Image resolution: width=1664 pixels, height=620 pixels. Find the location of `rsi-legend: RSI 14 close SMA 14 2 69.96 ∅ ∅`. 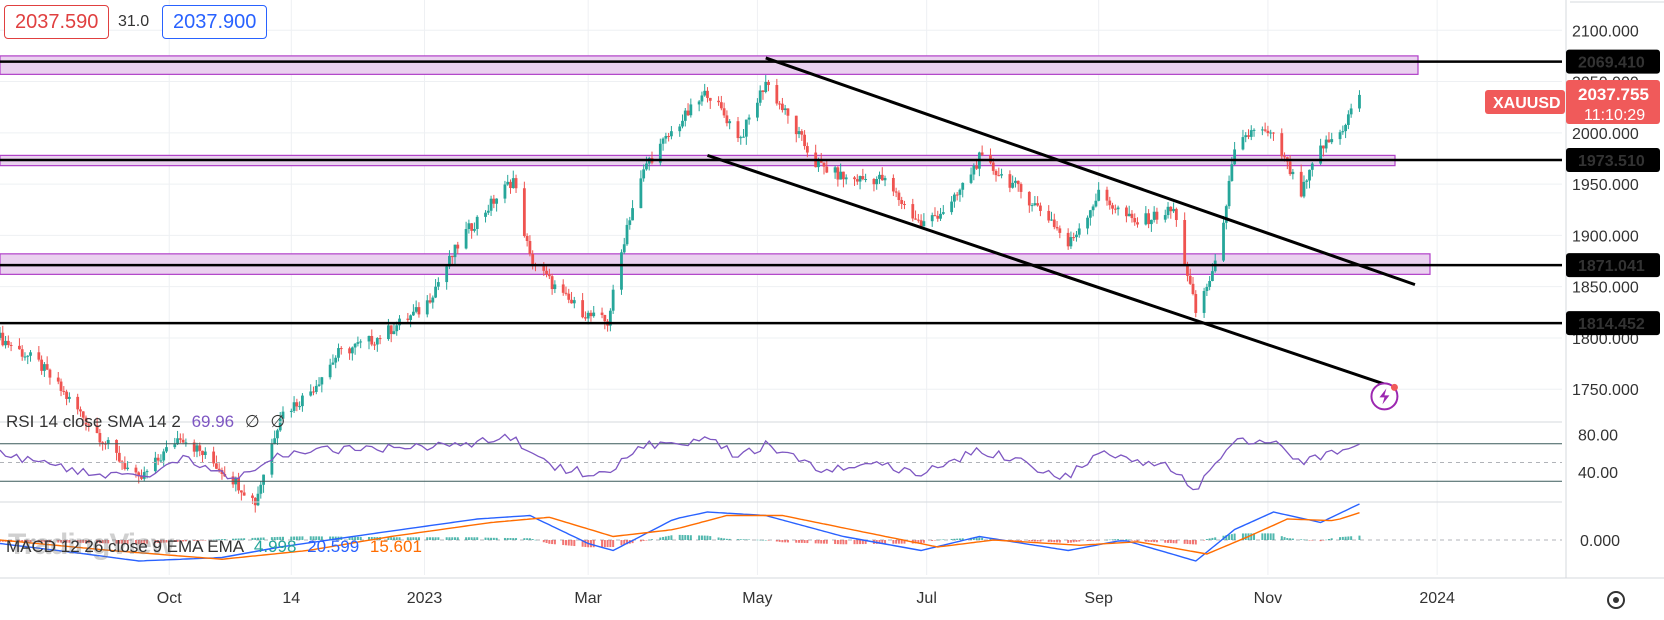

rsi-legend: RSI 14 close SMA 14 2 69.96 ∅ ∅ is located at coordinates (145, 422).